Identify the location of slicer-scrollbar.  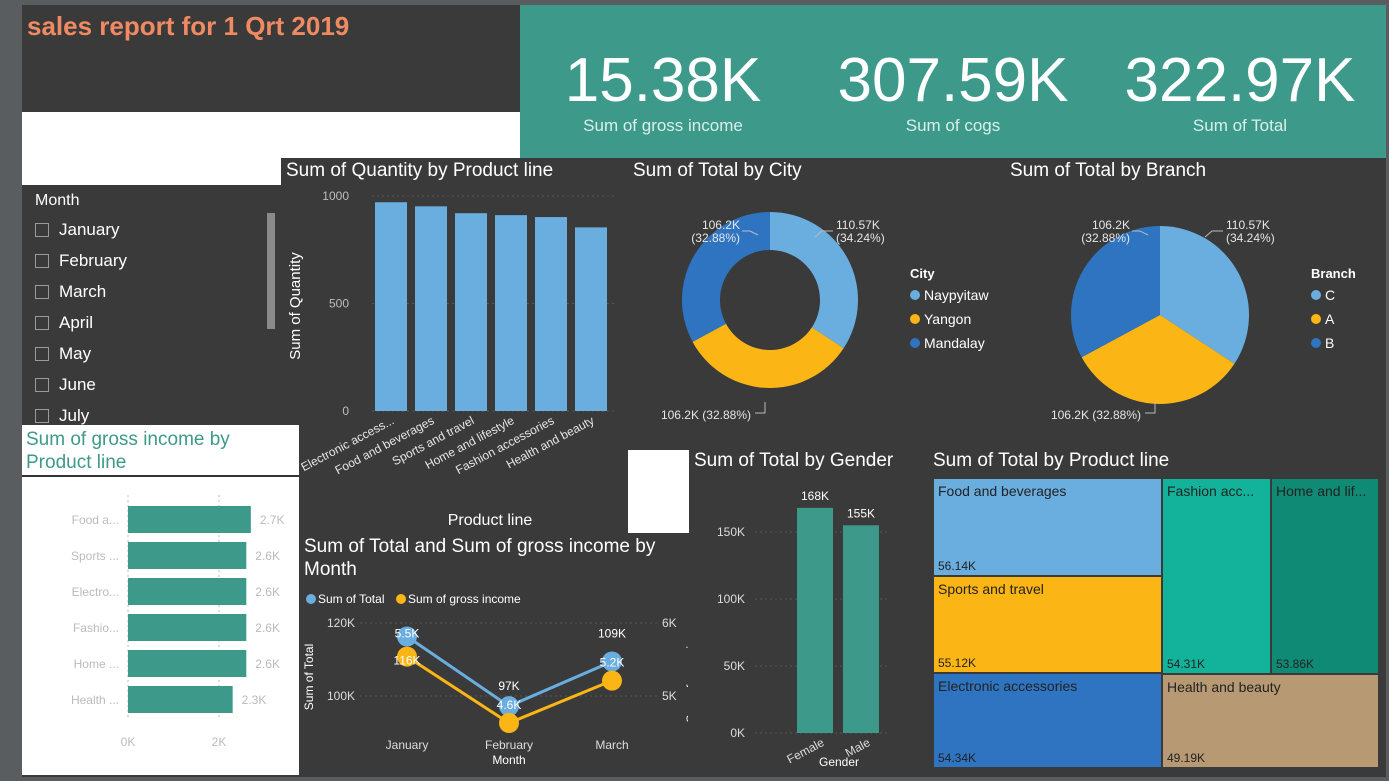
(271, 271).